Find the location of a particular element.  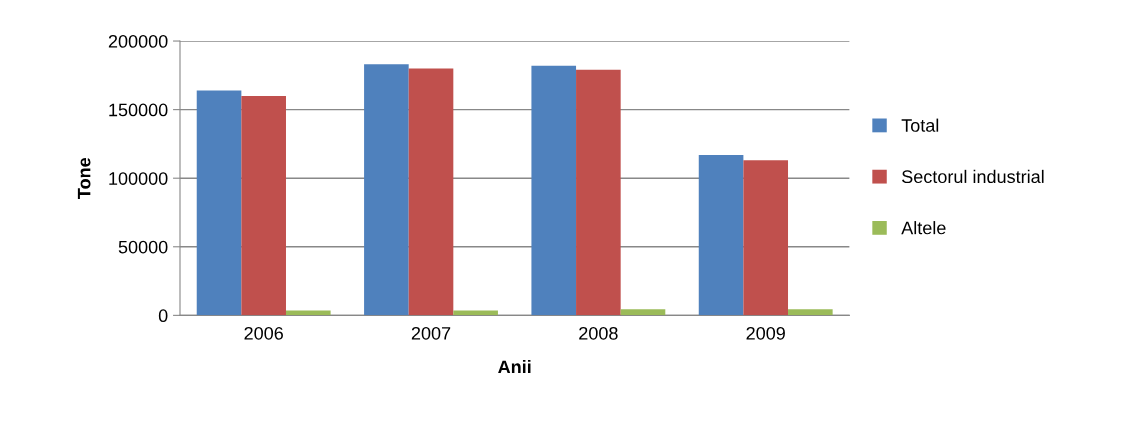

legend-label: Sectorul industrial is located at coordinates (973, 176).